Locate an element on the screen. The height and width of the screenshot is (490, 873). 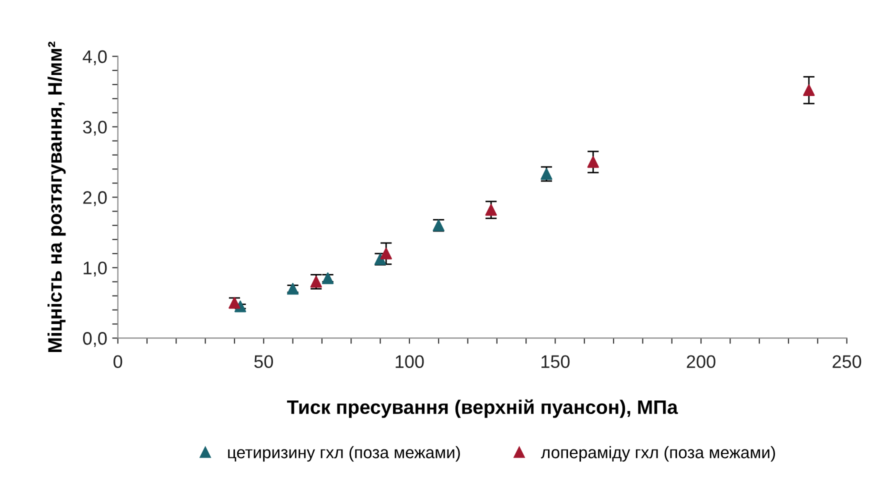
y-tick-label: 3,0 is located at coordinates (95, 128).